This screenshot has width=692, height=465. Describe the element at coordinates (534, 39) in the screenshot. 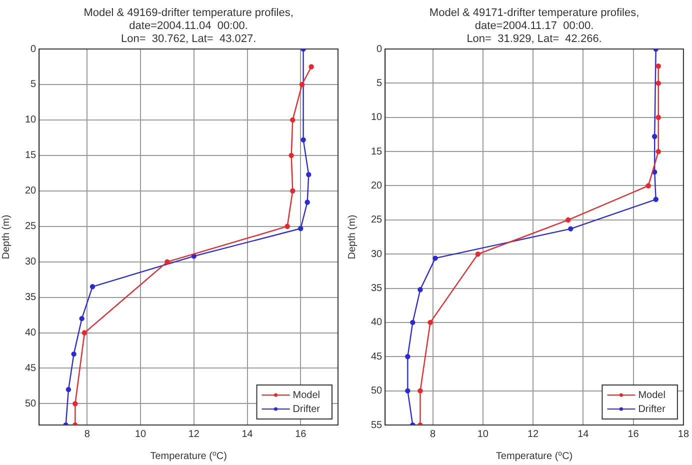

I see `text: Lon= 31.929, Lat= 42.266.` at that location.